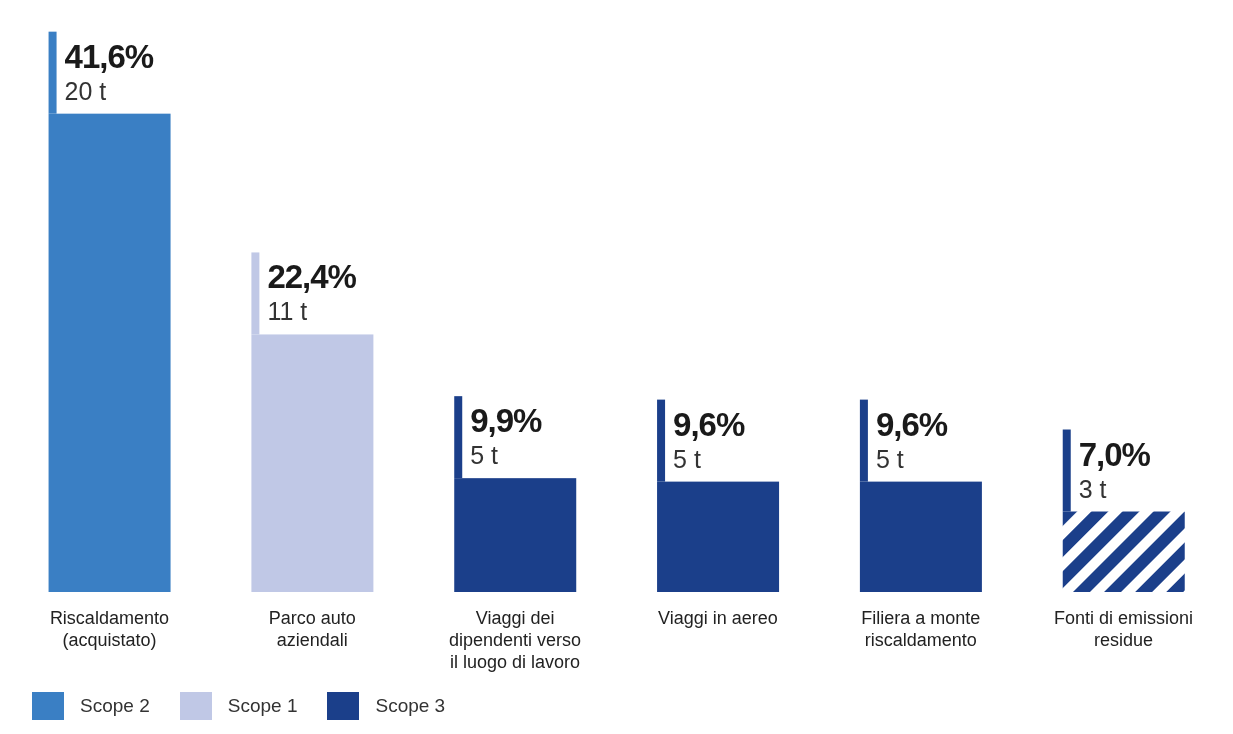  I want to click on x-tick-label: Filiera a monte riscaldamento, so click(921, 629).